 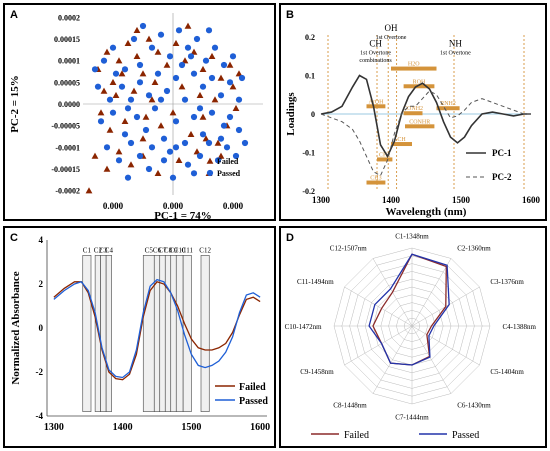 What do you see at coordinates (507, 372) in the screenshot?
I see `radar-axis-label: C5-1404nm` at bounding box center [507, 372].